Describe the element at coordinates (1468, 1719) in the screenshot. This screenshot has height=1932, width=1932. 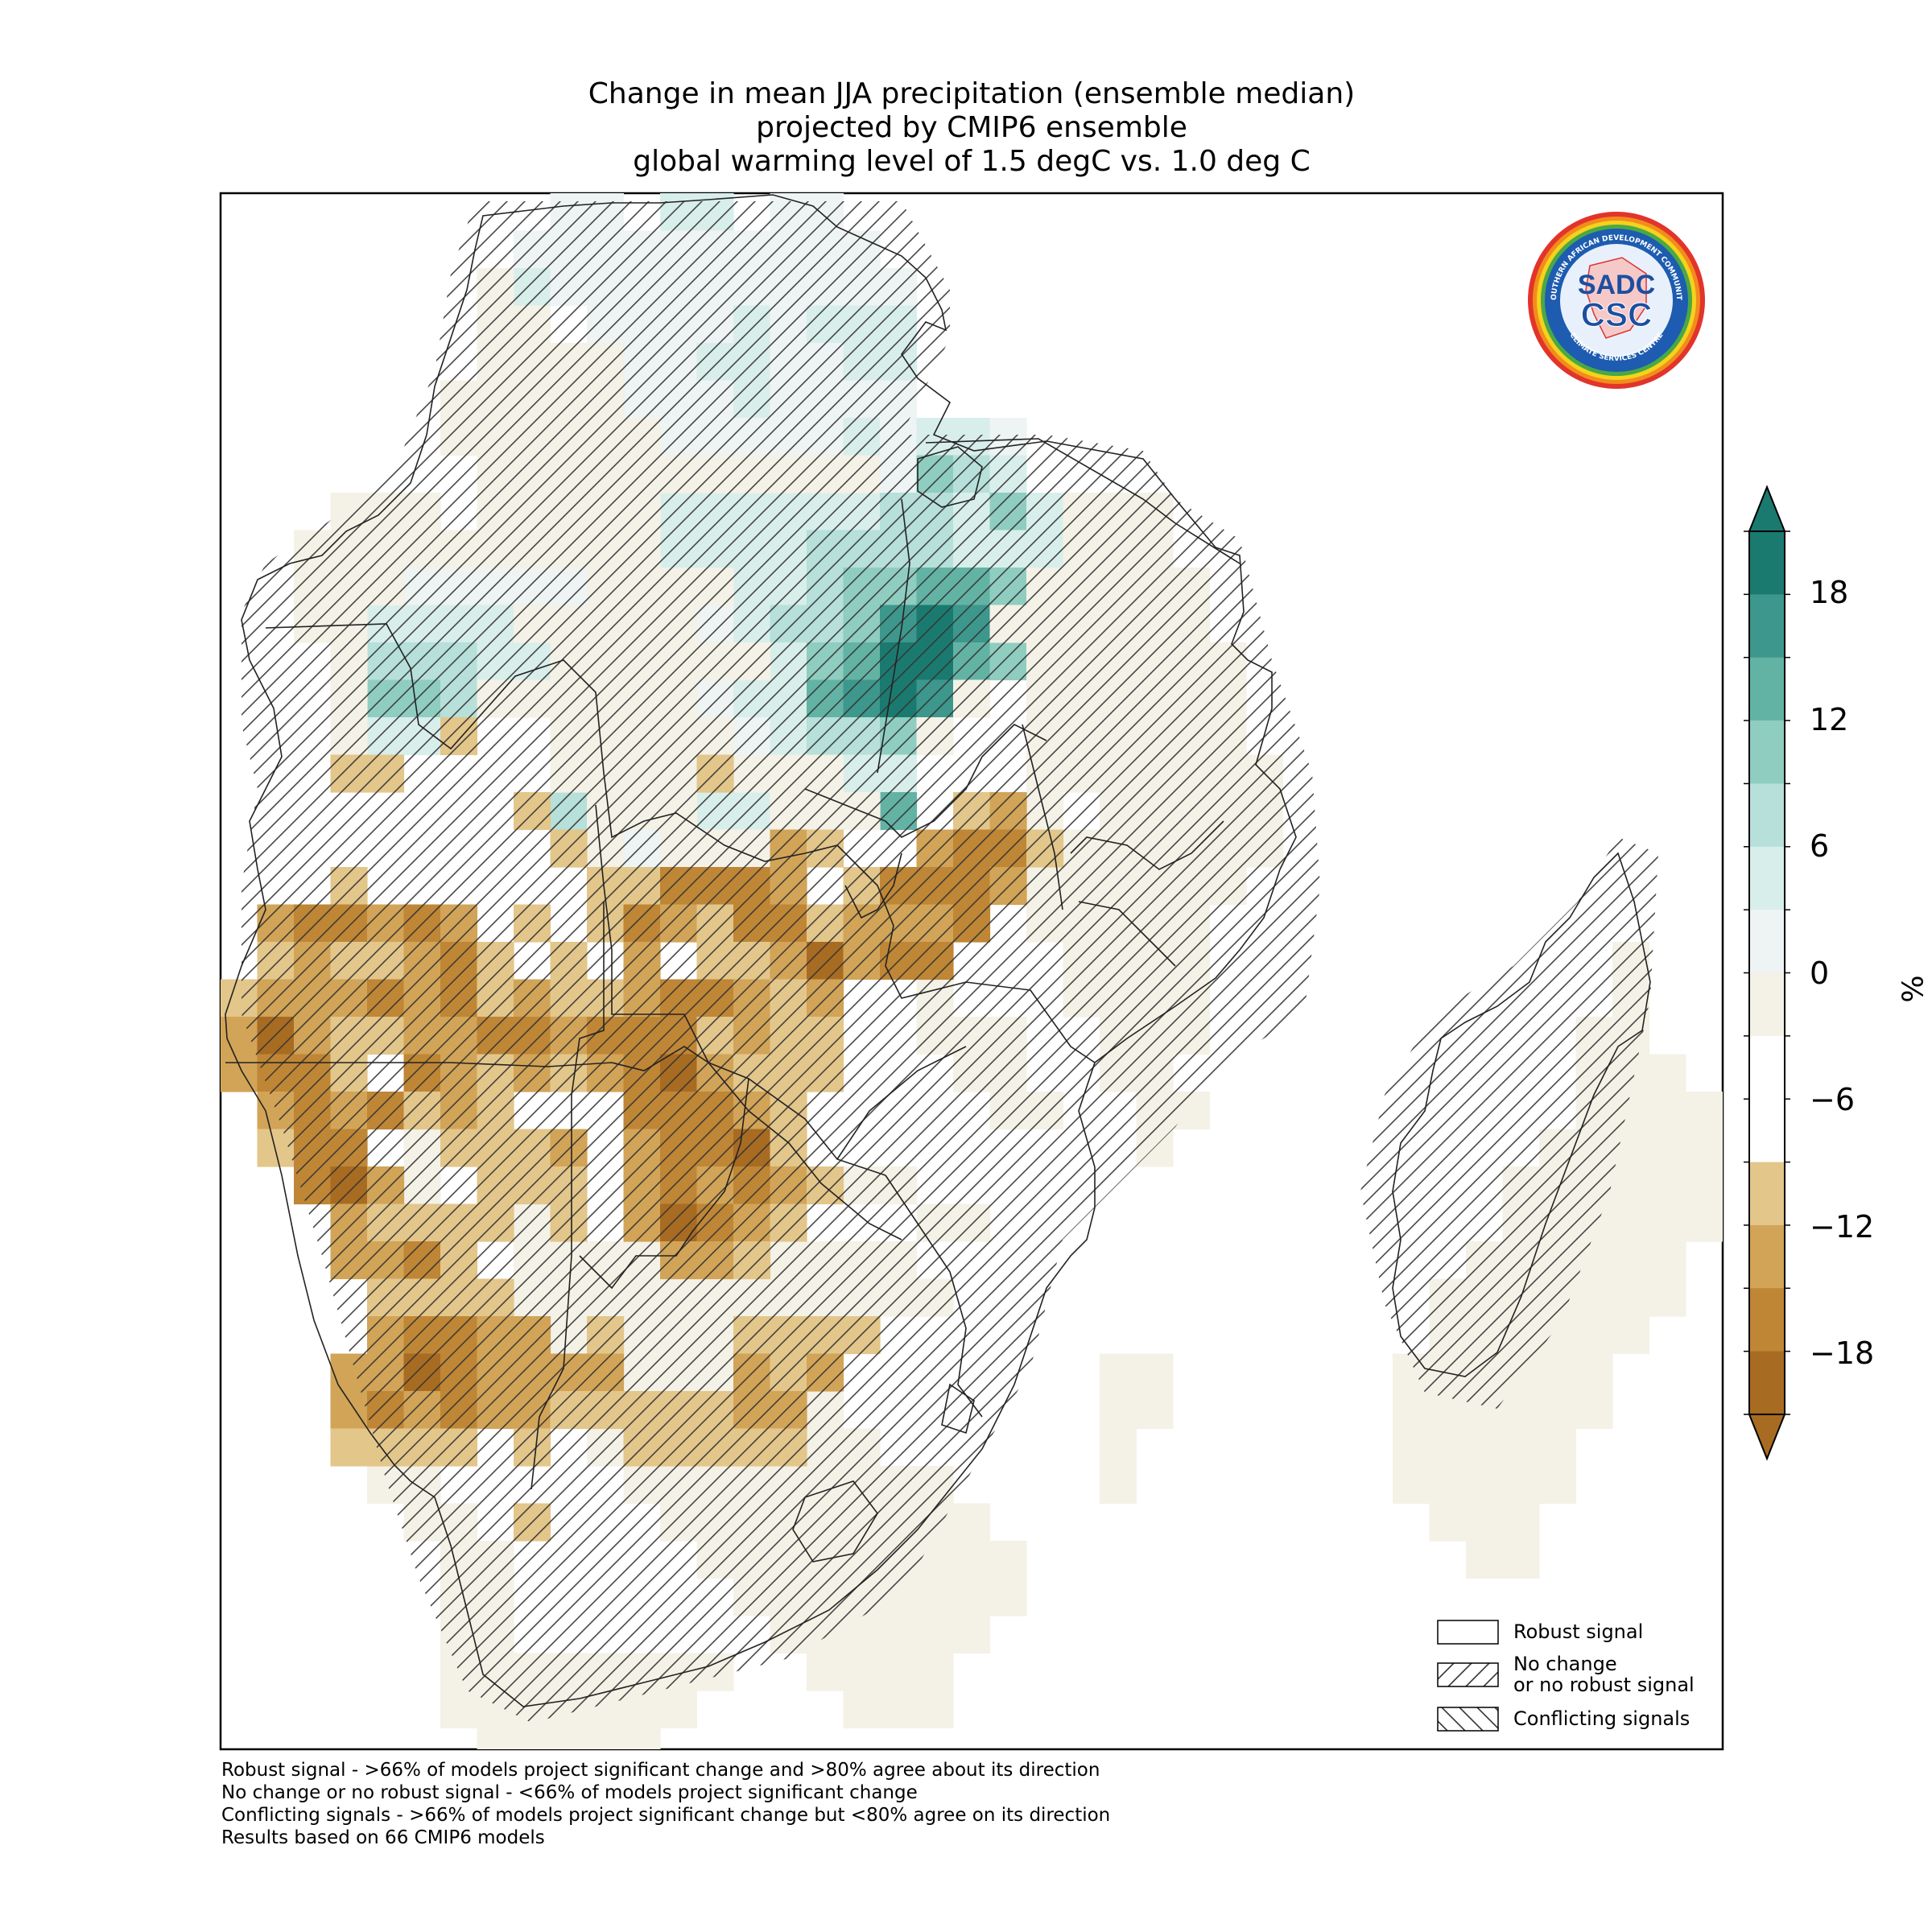
I see `legend-conflicting-swatch` at that location.